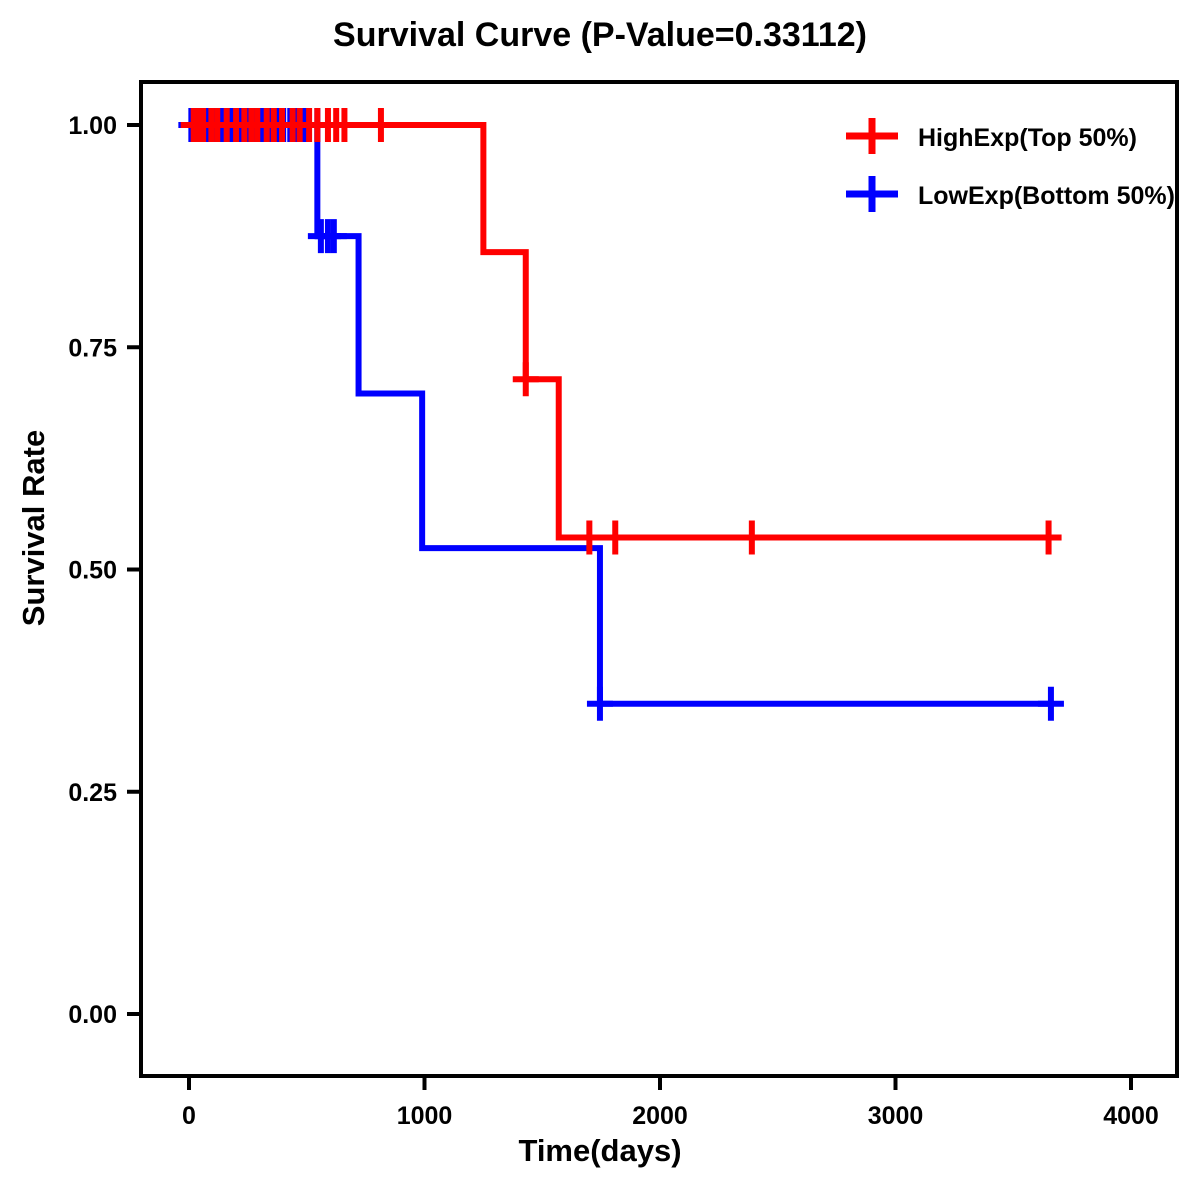 The image size is (1200, 1200). I want to click on x-tick-label: 2000, so click(660, 1116).